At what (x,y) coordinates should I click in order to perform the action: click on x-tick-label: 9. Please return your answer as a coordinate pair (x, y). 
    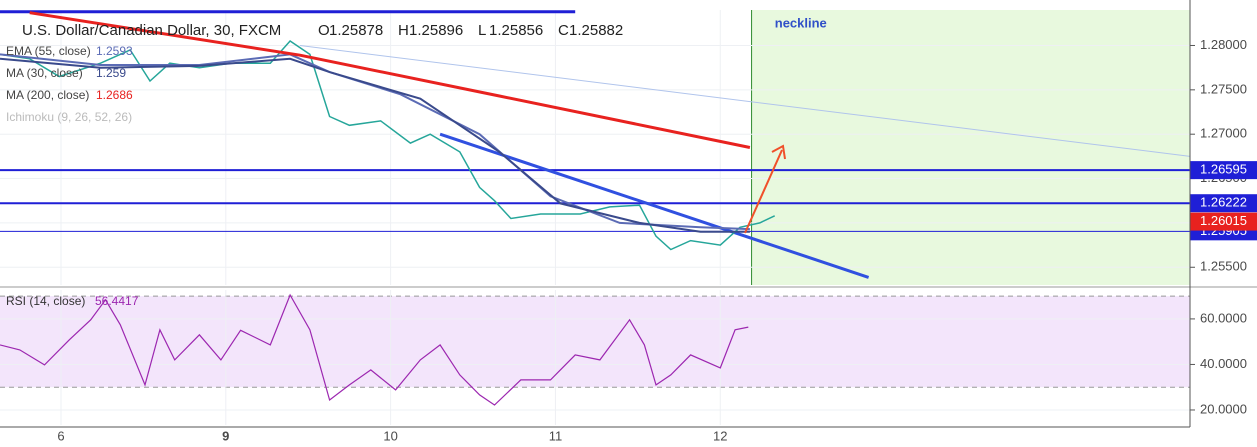
    Looking at the image, I should click on (225, 435).